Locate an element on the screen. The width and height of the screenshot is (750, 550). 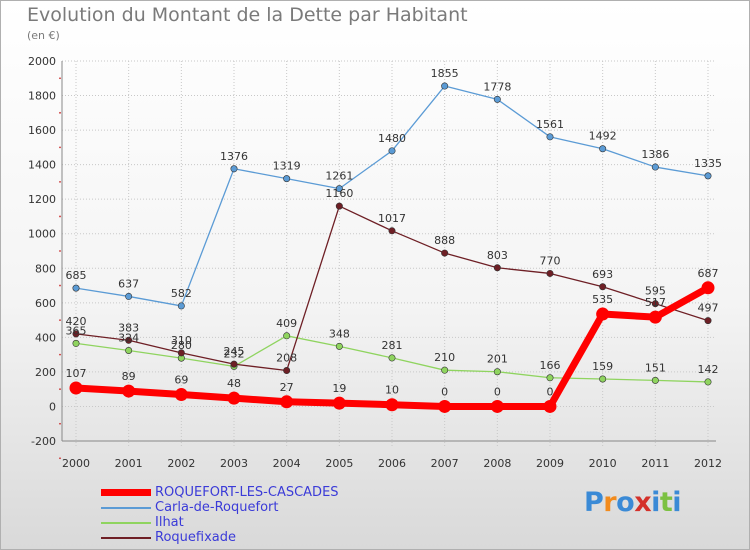
legend-label: Carla-de-Roquefort is located at coordinates (217, 507).